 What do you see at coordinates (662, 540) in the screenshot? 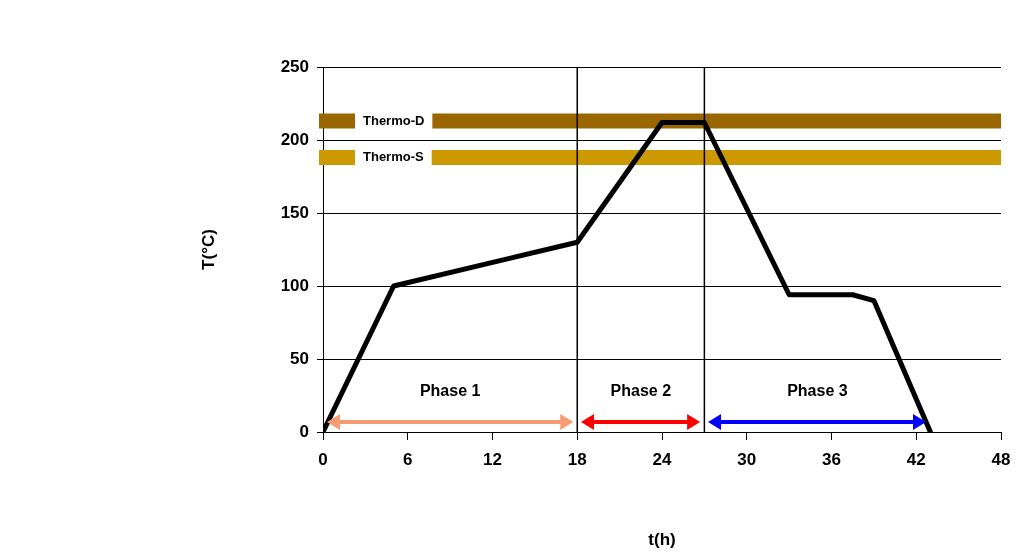
I see `x-axis-title: t(h)` at bounding box center [662, 540].